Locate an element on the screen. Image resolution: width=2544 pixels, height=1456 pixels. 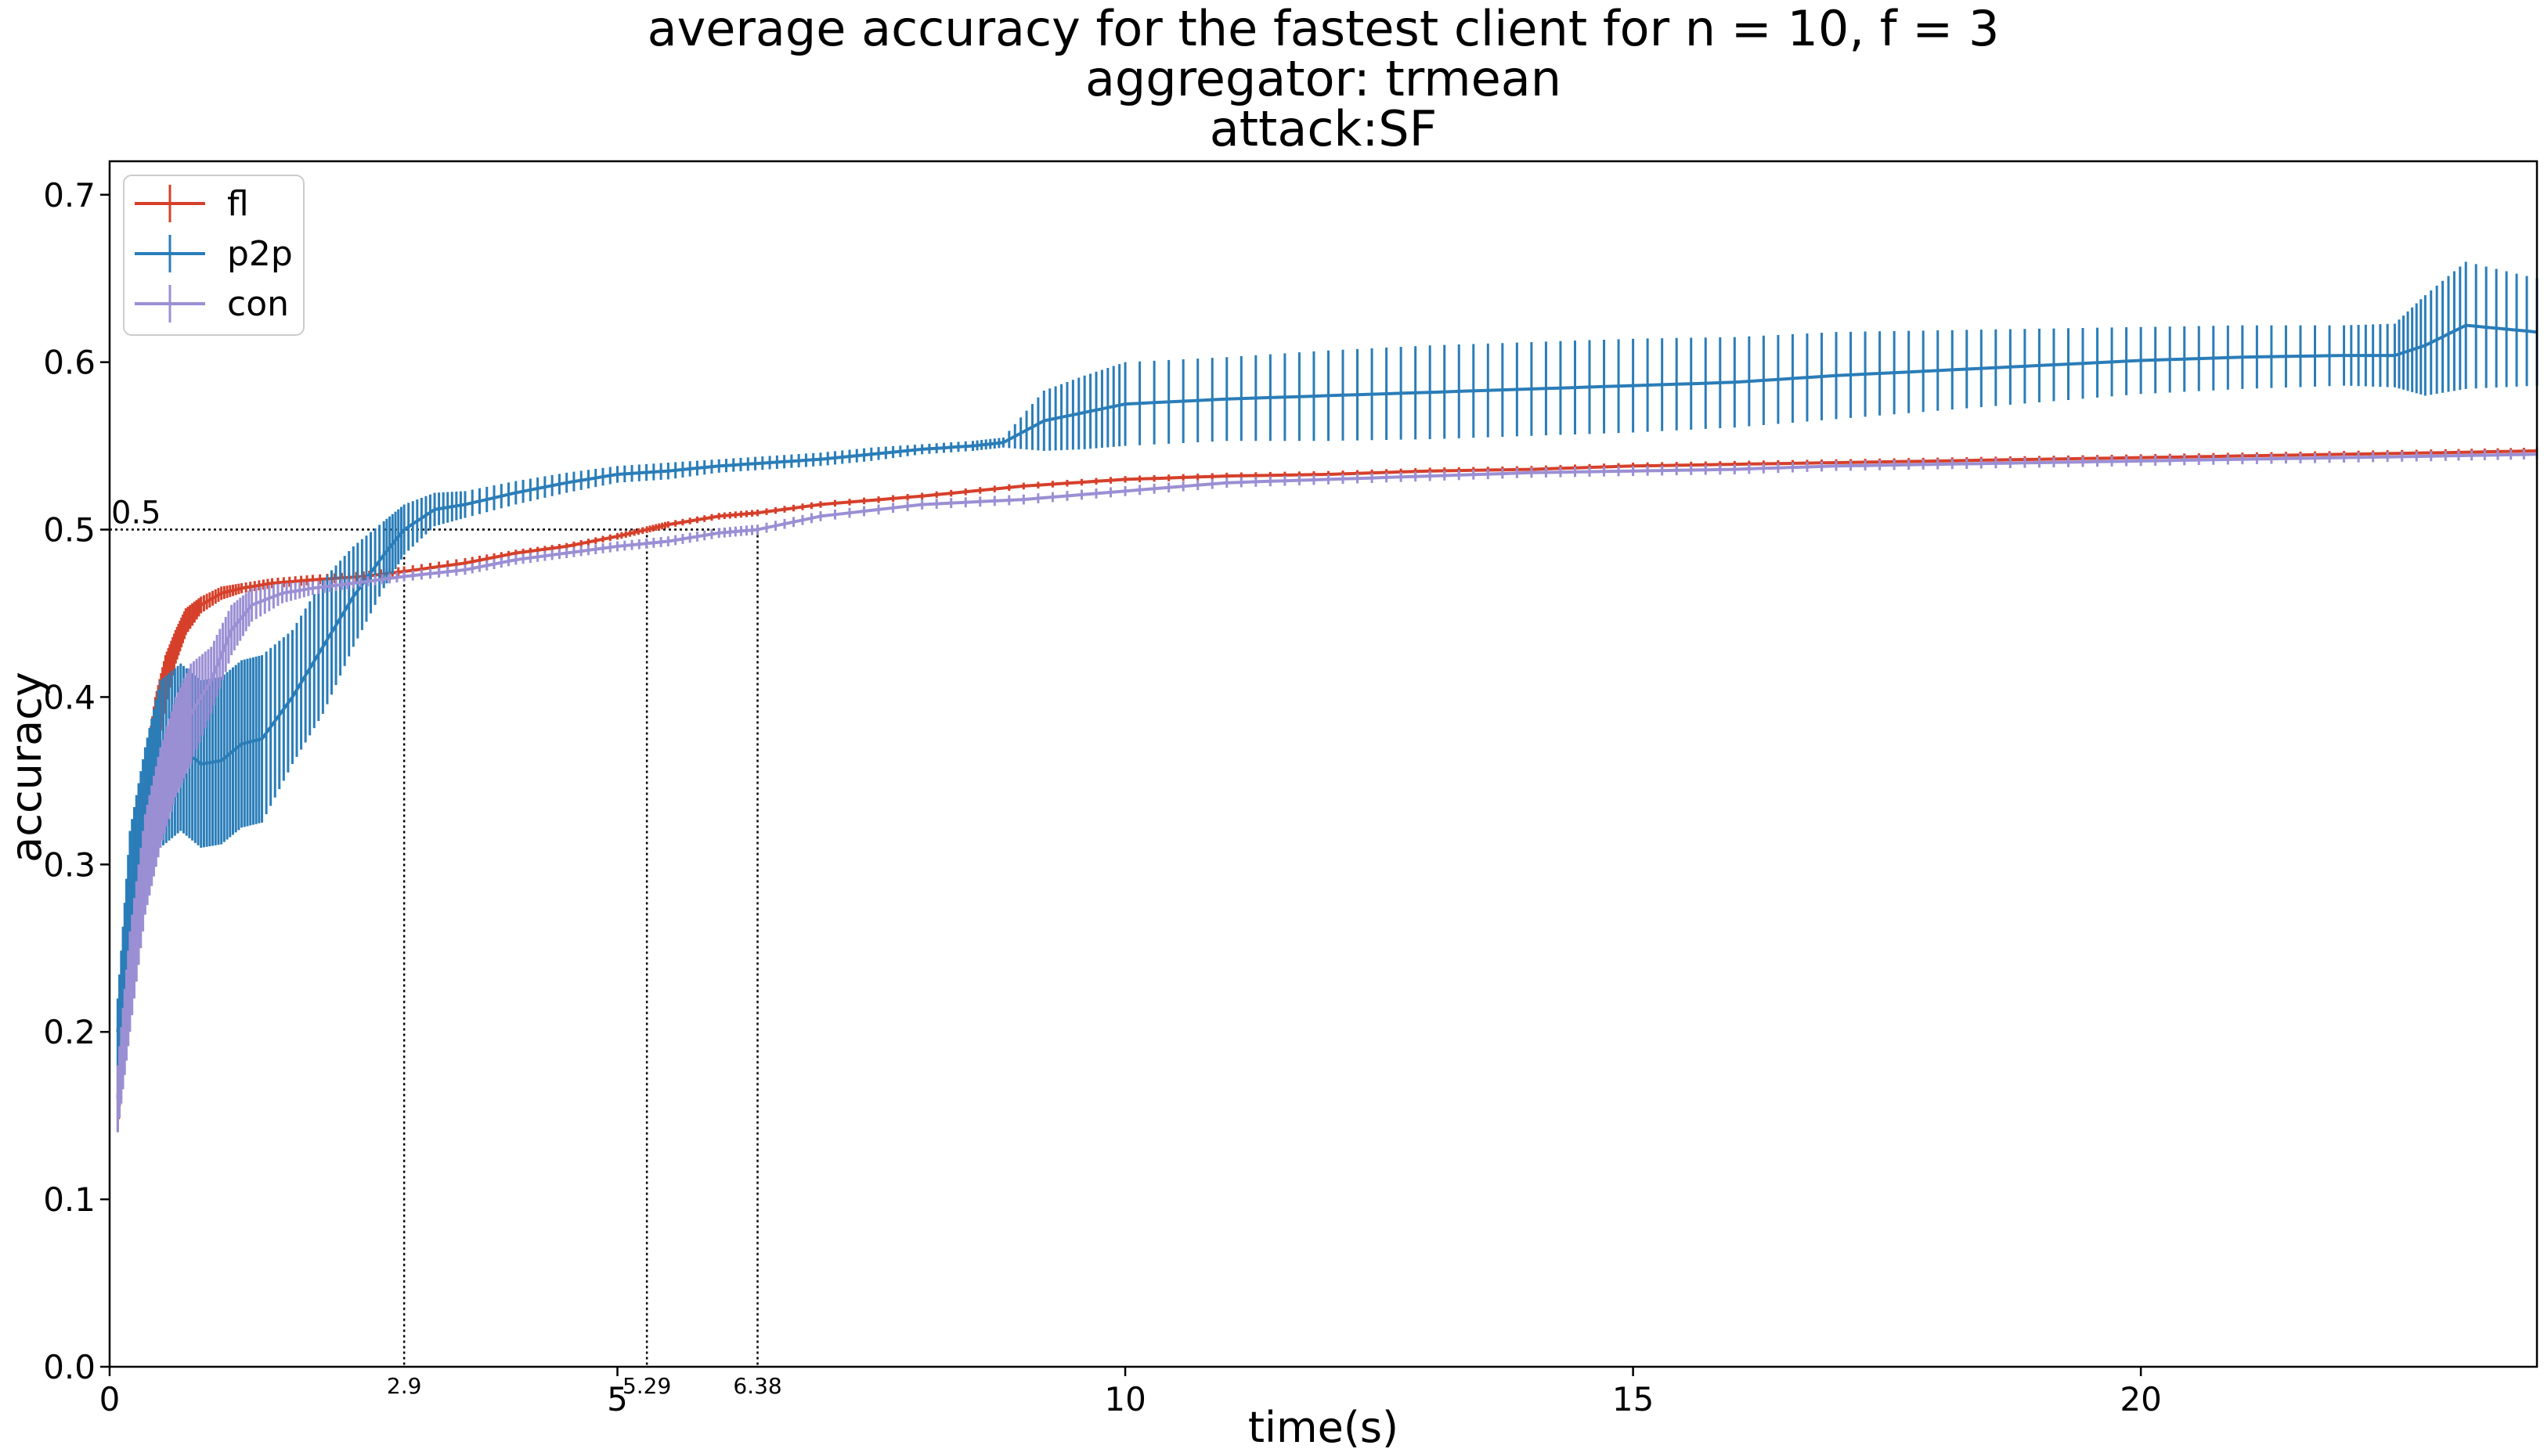
y-tick-label: 0.7 is located at coordinates (69, 195).